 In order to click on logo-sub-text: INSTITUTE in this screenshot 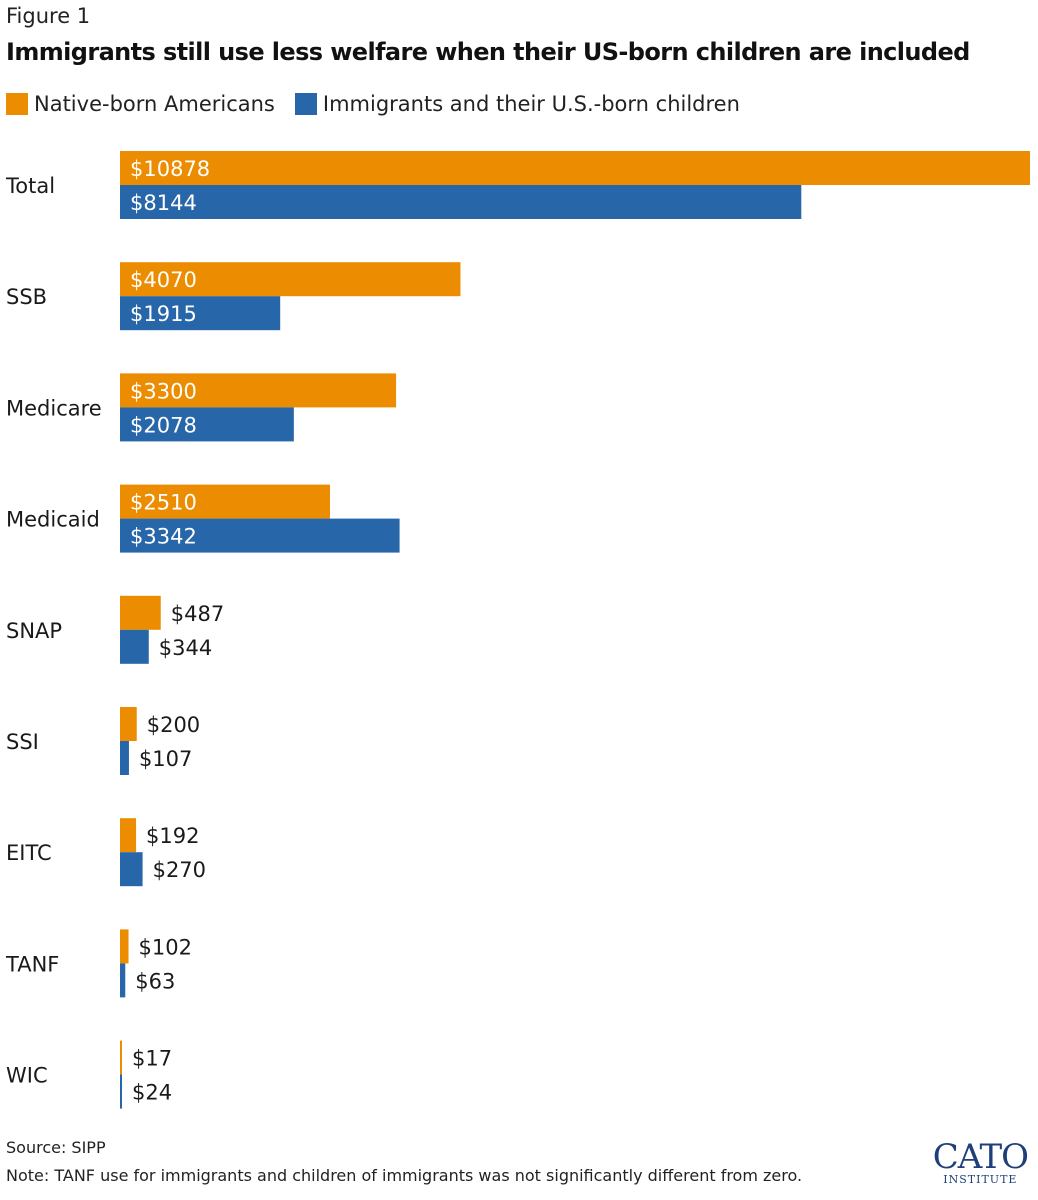, I will do `click(980, 1179)`.